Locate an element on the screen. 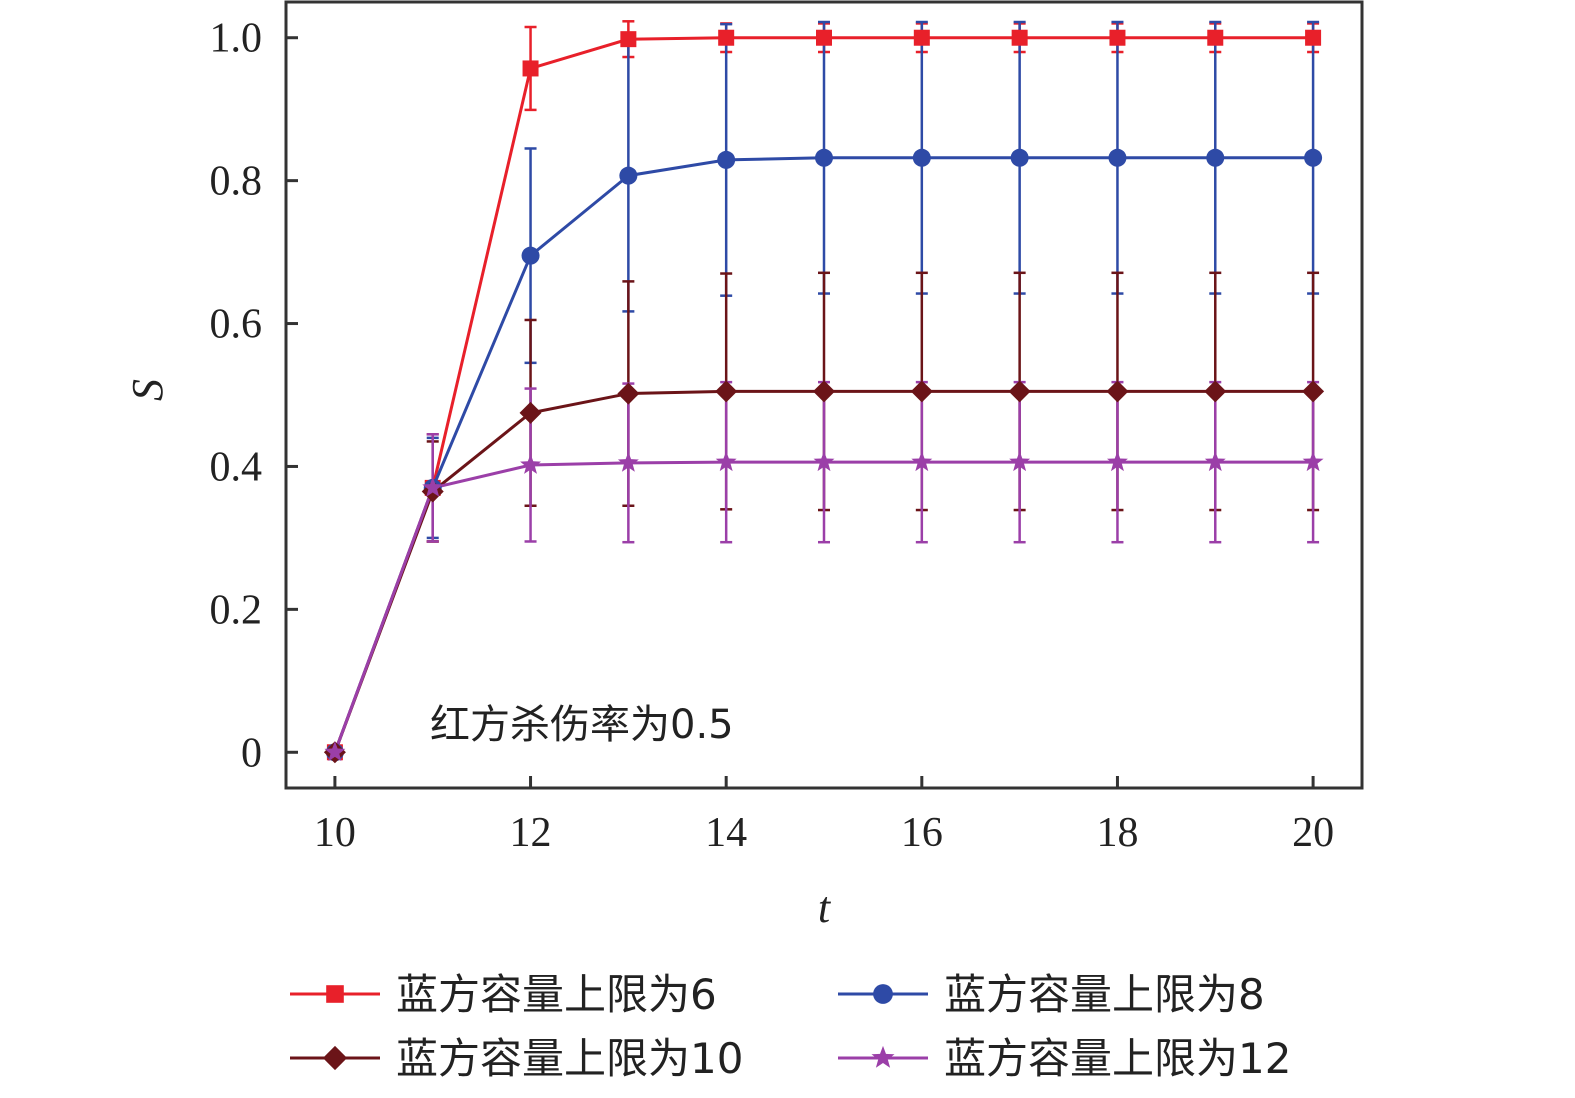 The height and width of the screenshot is (1098, 1575). annotation-text: 红方杀伤率为0.5 is located at coordinates (582, 725).